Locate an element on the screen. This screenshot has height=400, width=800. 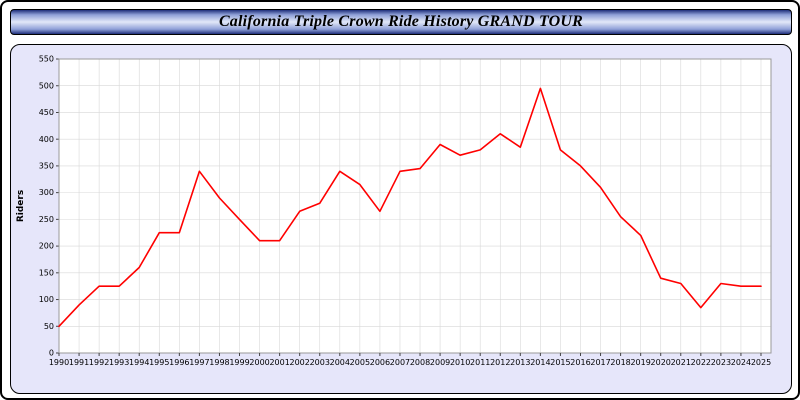
x-tick-label: 2000 is located at coordinates (259, 362).